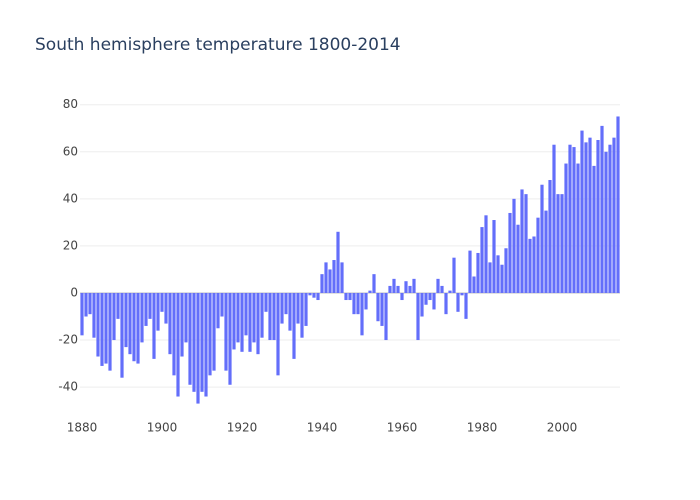 This screenshot has width=700, height=500. What do you see at coordinates (322, 428) in the screenshot?
I see `x-tick-label: 1940` at bounding box center [322, 428].